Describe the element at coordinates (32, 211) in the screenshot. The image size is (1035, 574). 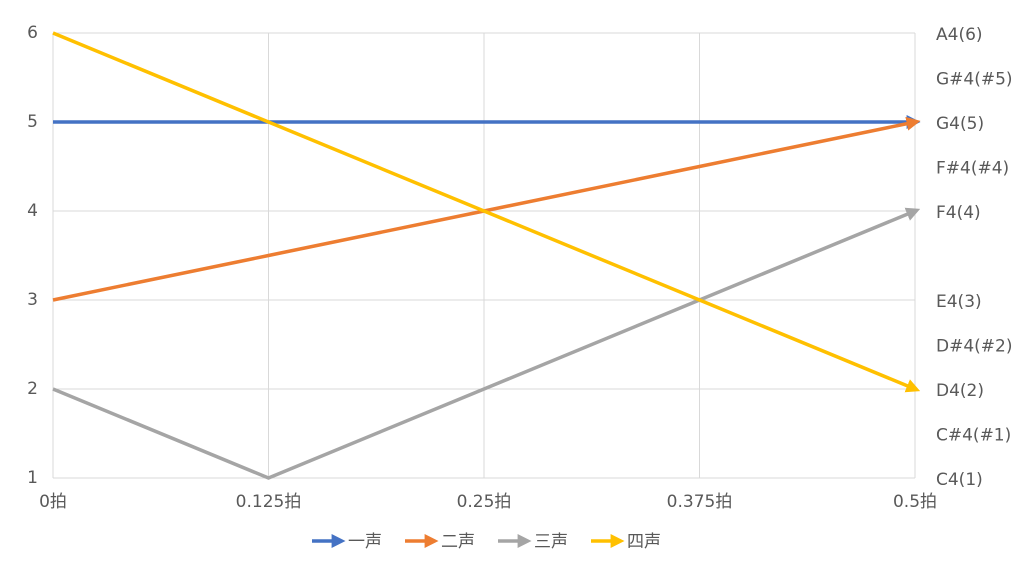
I see `y-tick-label: 4` at that location.